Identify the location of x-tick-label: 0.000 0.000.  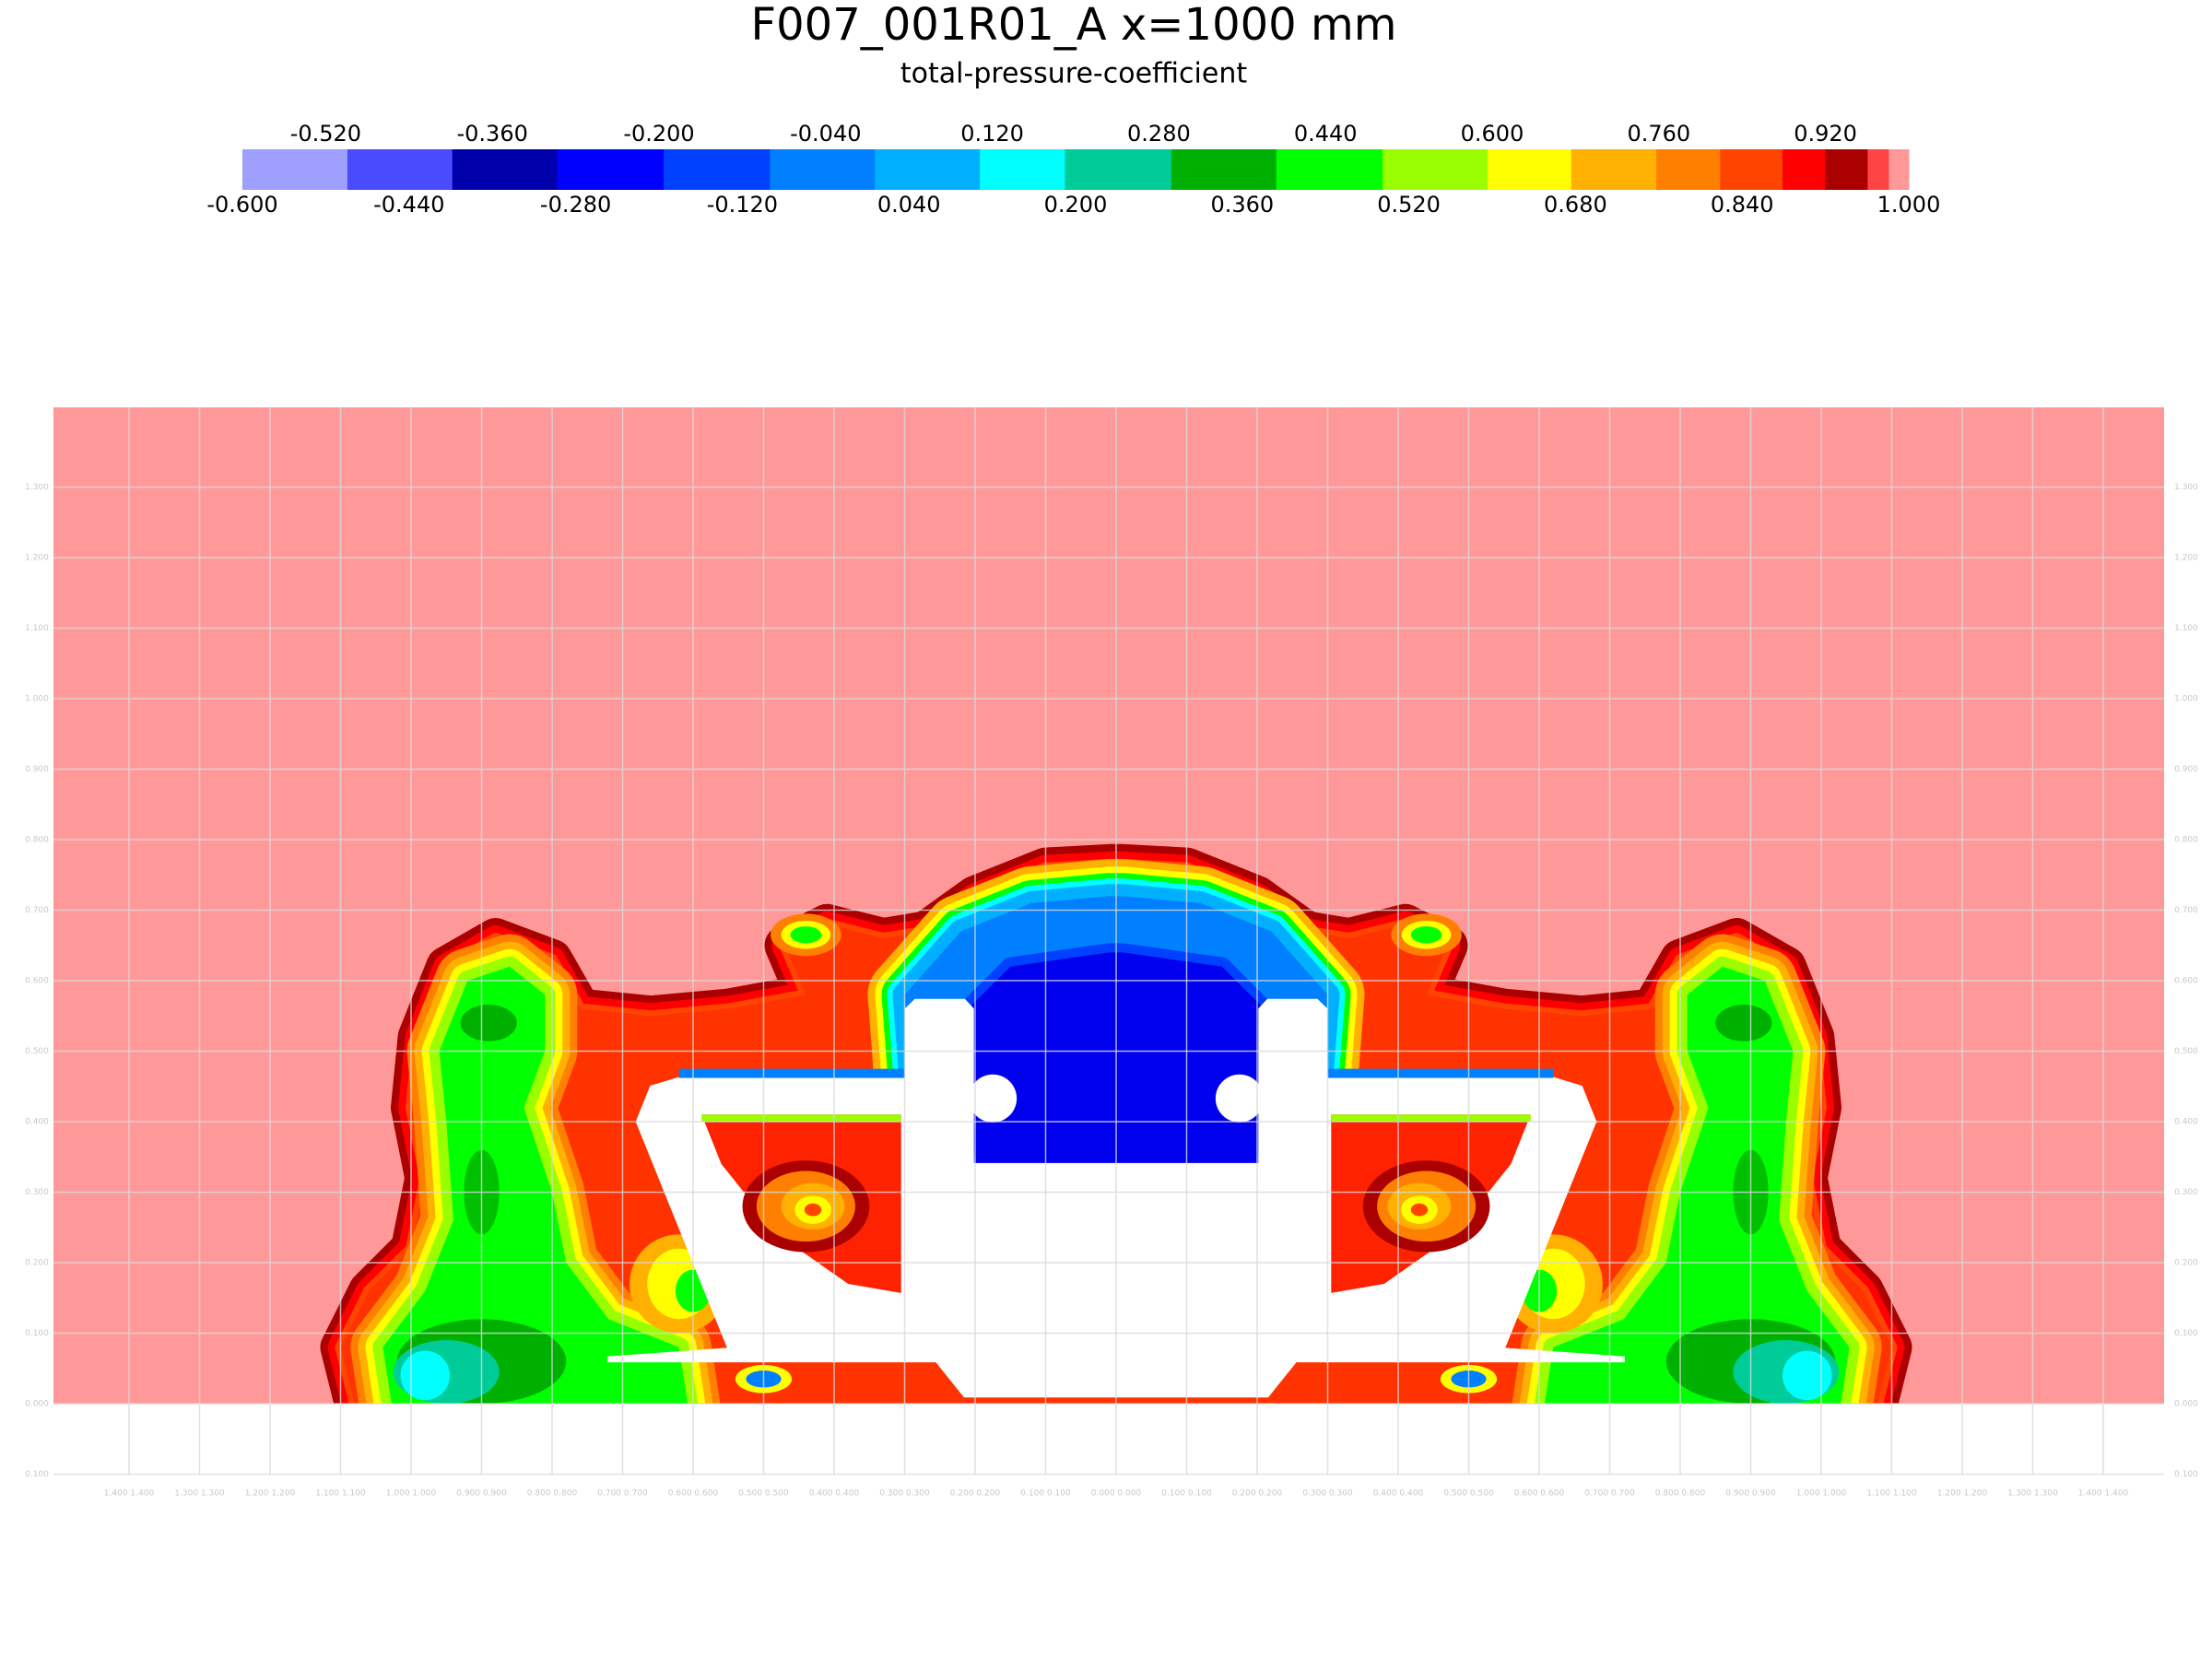
(1116, 1494).